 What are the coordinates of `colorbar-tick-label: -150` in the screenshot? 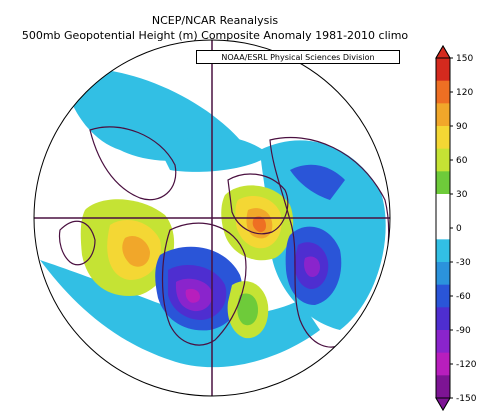 It's located at (466, 399).